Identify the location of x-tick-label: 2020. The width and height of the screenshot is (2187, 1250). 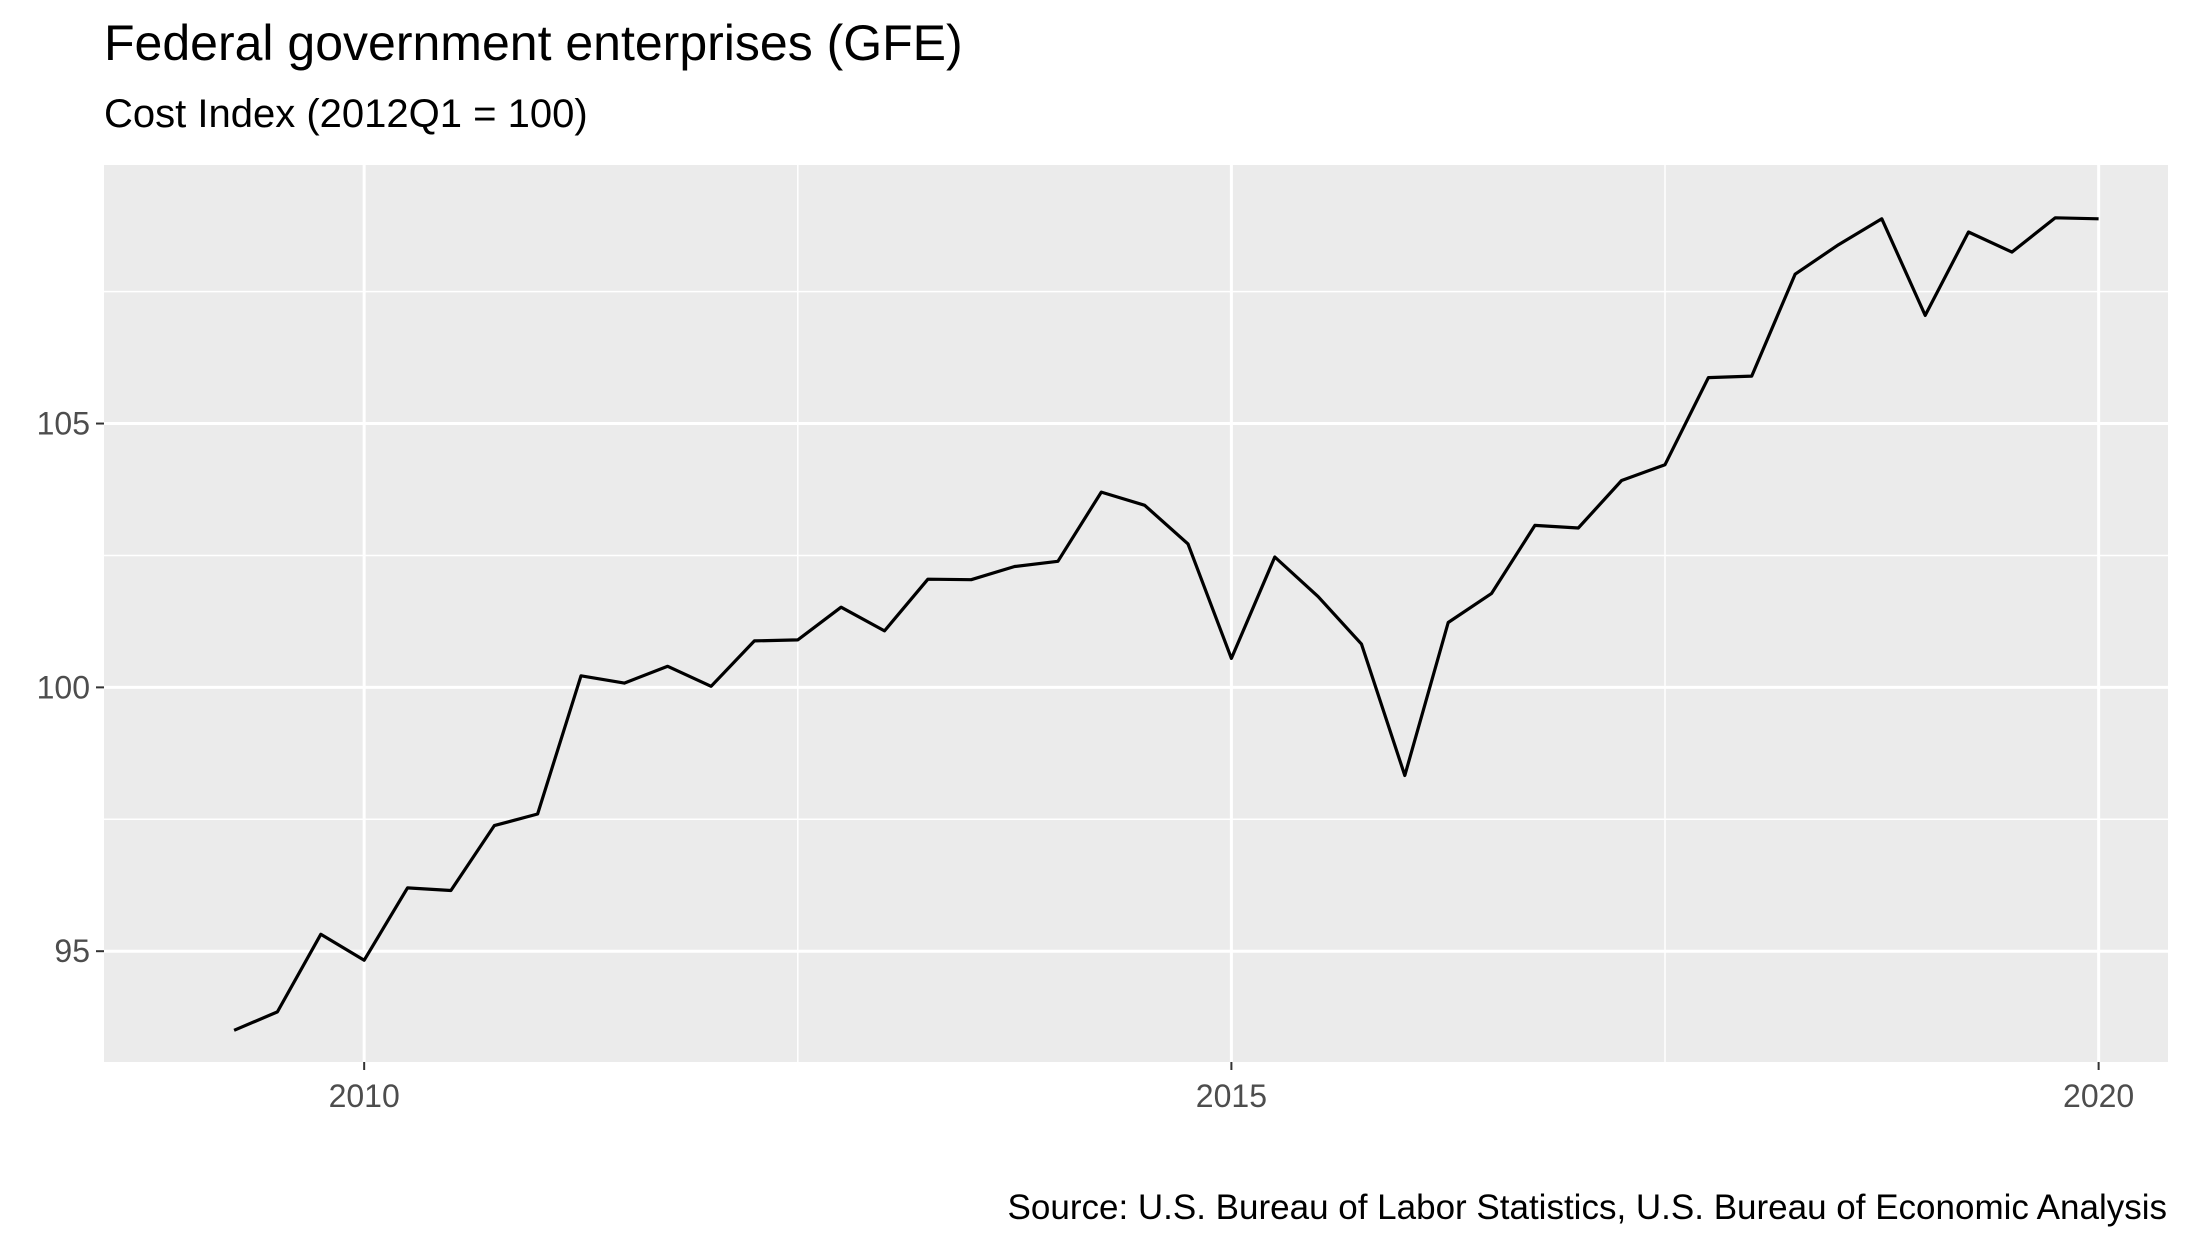
(2098, 1096).